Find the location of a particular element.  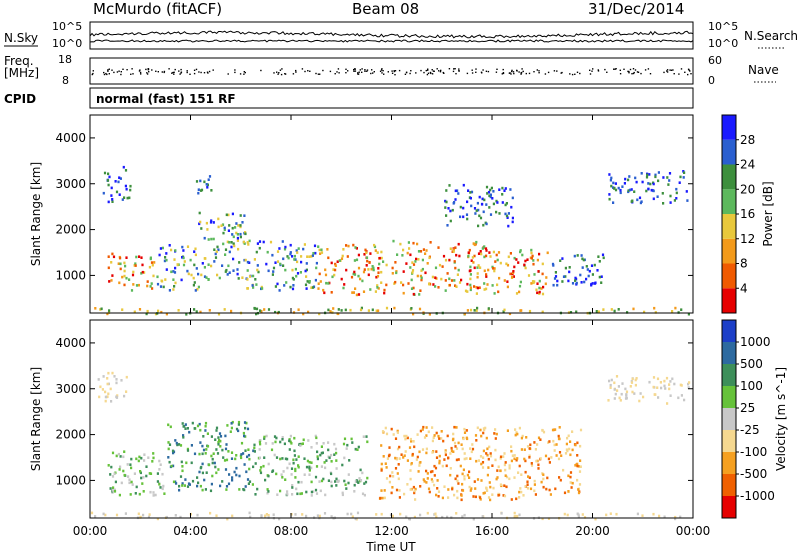

colorbar-segment is located at coordinates (729, 201).